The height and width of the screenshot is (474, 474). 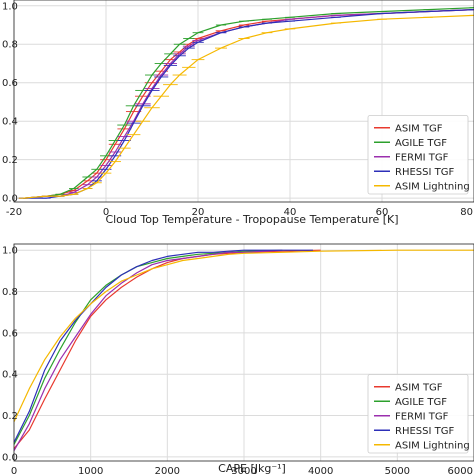 What do you see at coordinates (320, 470) in the screenshot?
I see `x-tick-label: 4000` at bounding box center [320, 470].